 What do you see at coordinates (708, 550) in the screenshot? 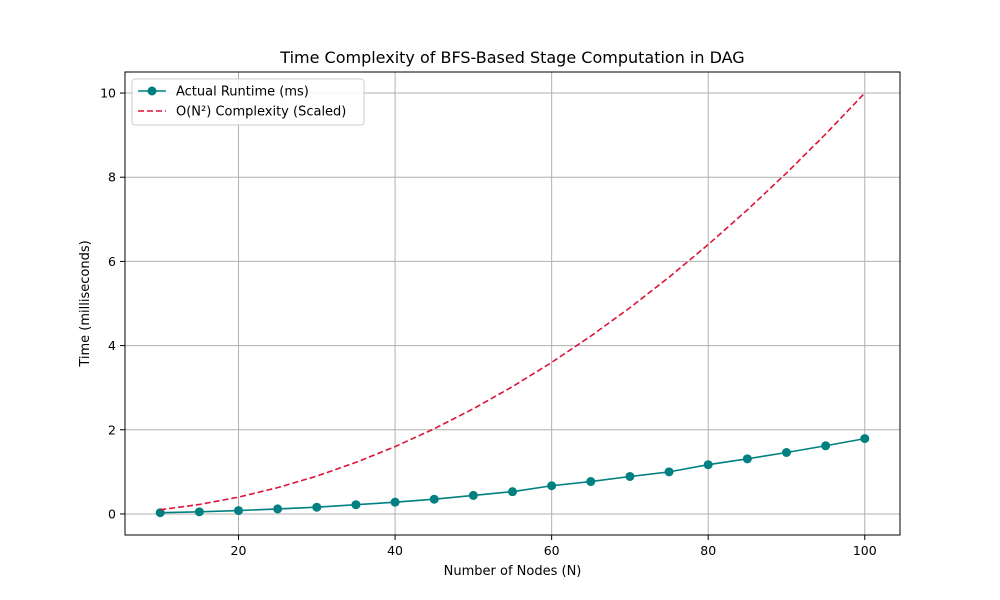
I see `x-tick-label: 80` at bounding box center [708, 550].